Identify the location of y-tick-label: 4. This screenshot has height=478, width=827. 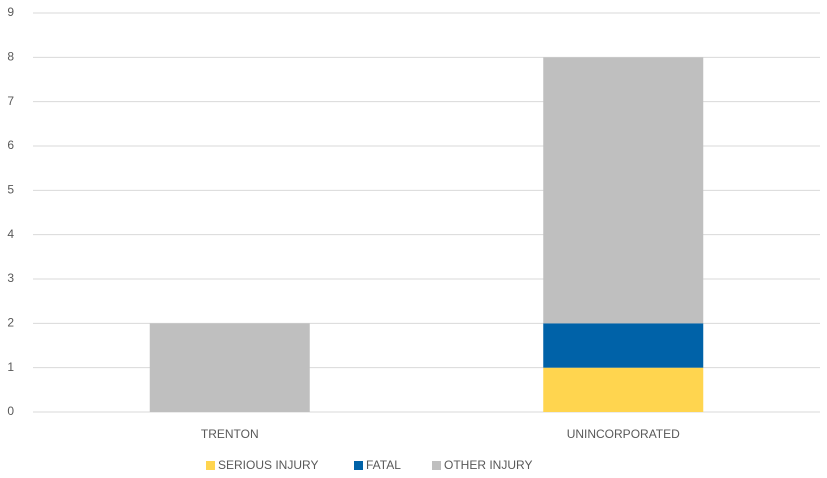
(10, 234).